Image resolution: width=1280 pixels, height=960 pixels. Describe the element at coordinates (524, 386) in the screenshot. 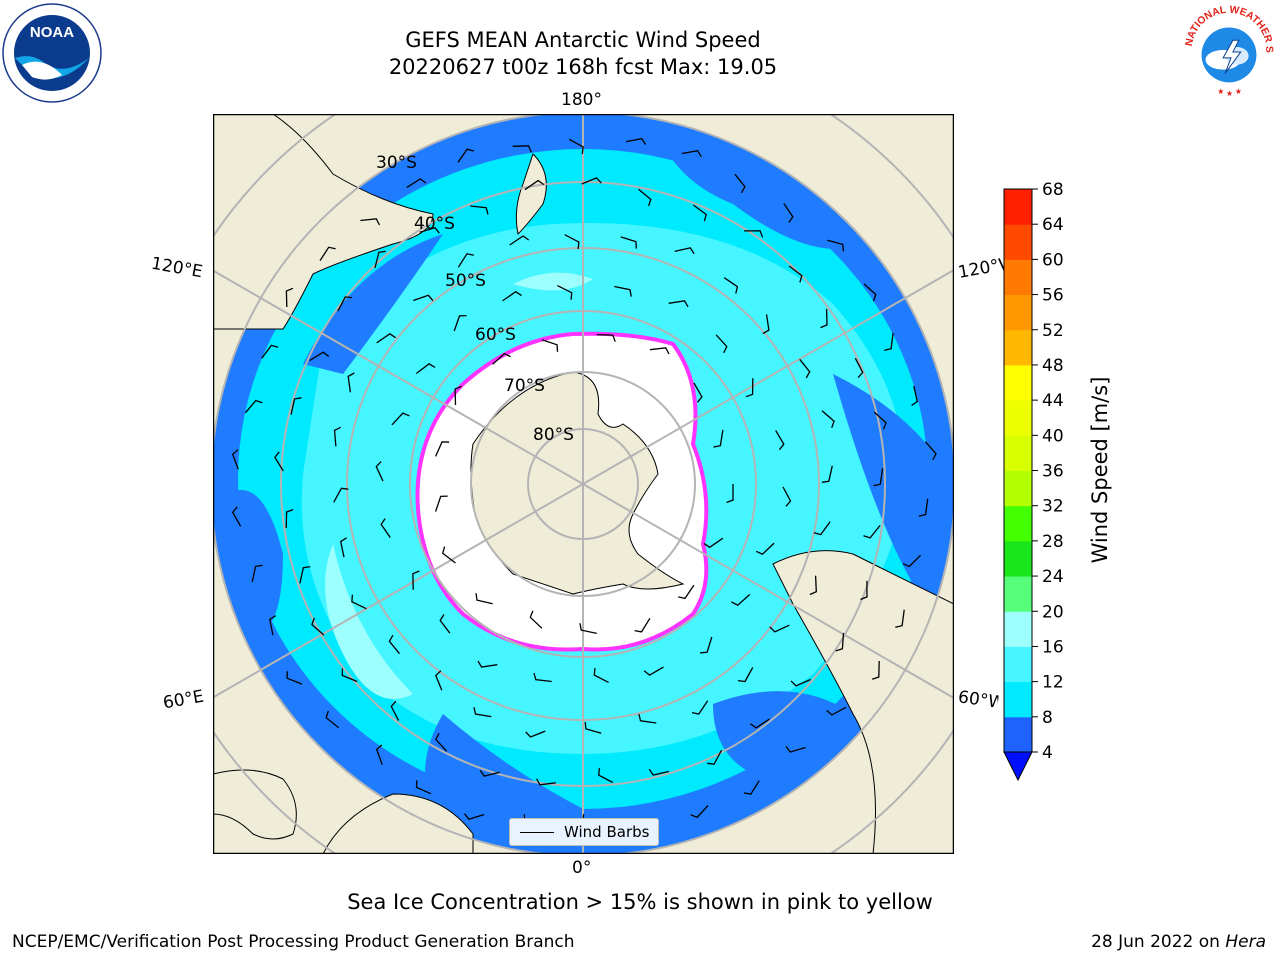

I see `lat-label-70s: 70°S` at that location.